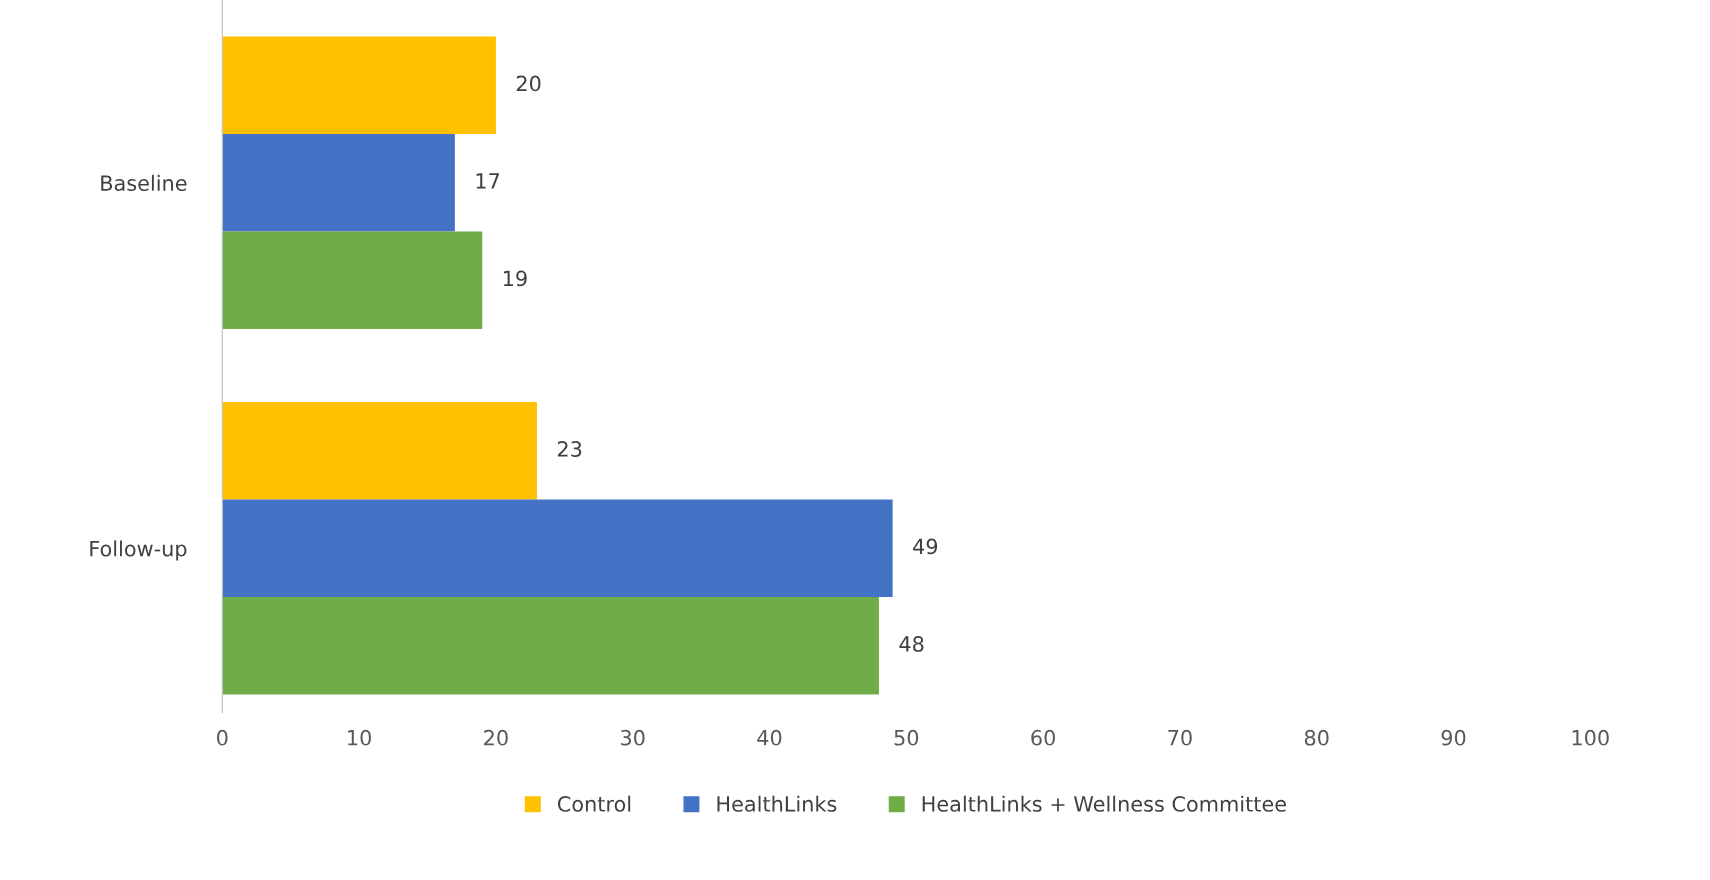  What do you see at coordinates (488, 181) in the screenshot?
I see `data-label: 17` at bounding box center [488, 181].